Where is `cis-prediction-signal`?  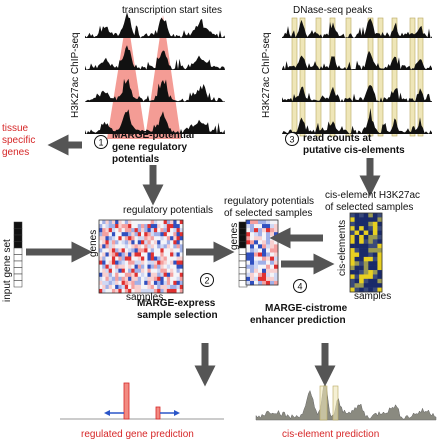
cis-prediction-signal is located at coordinates (346, 402).